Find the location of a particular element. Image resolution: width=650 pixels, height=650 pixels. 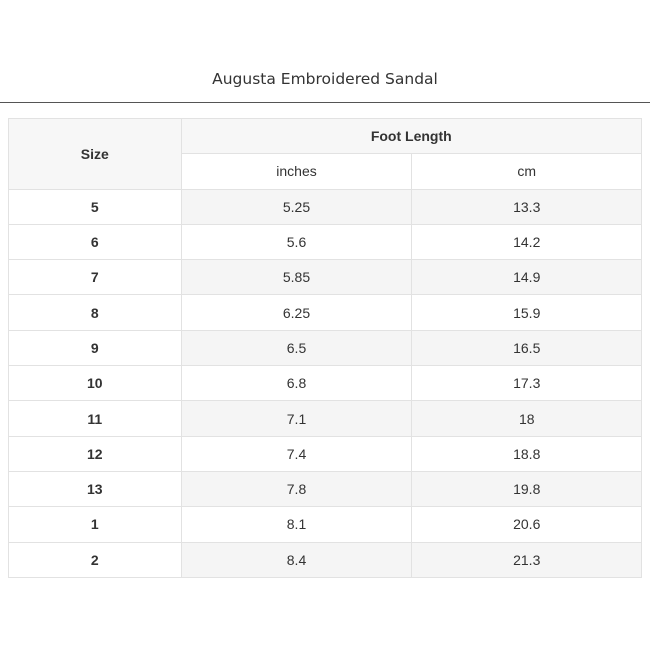

table-row: 2 8.4 21.3 is located at coordinates (325, 559).